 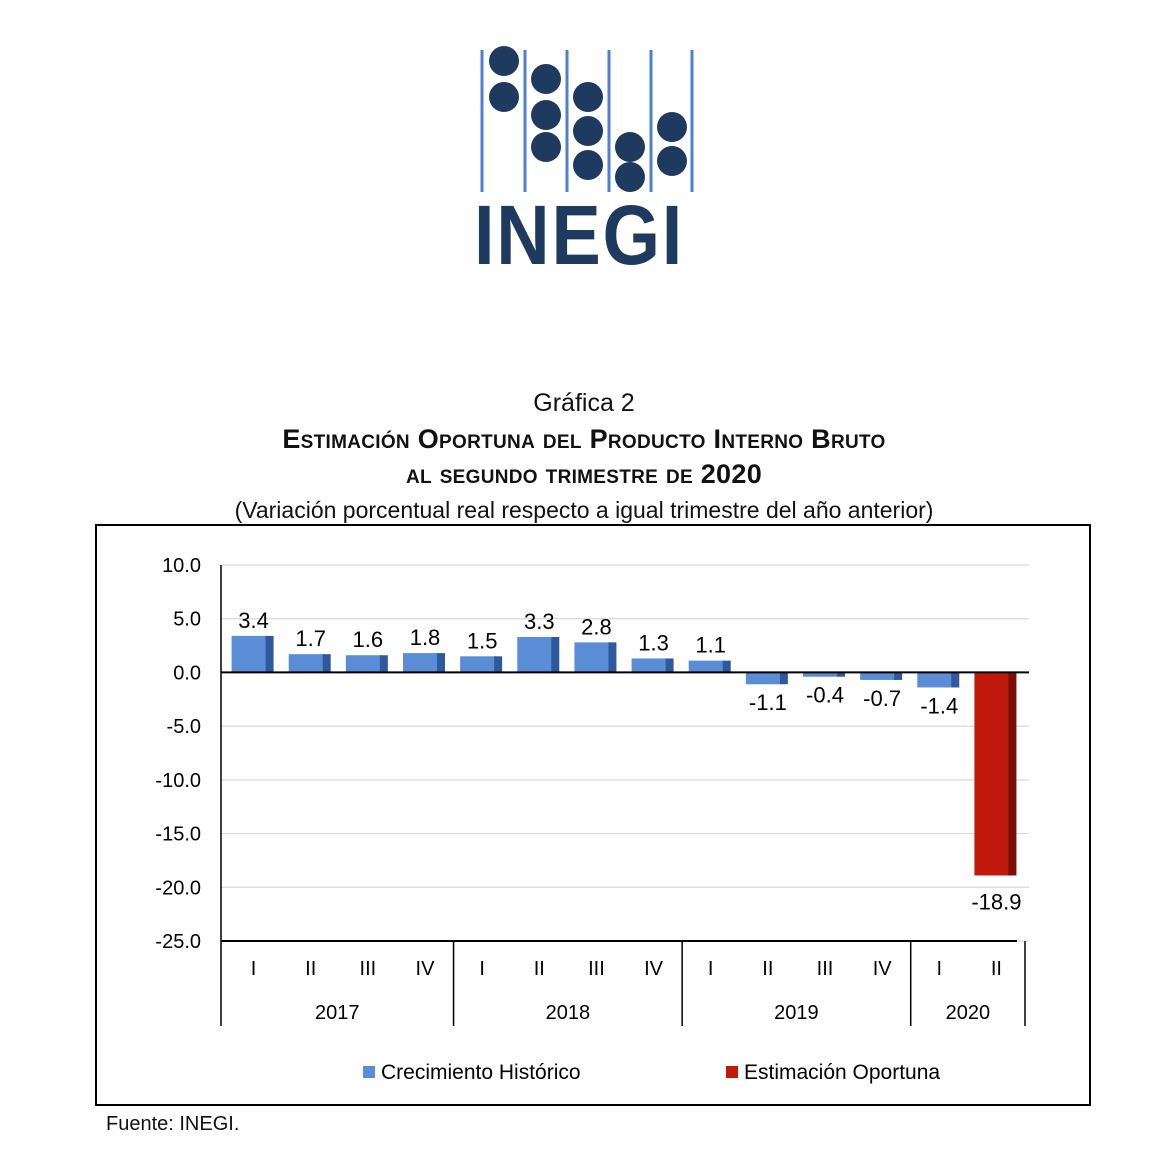 I want to click on data-label: 1.6, so click(x=368, y=639).